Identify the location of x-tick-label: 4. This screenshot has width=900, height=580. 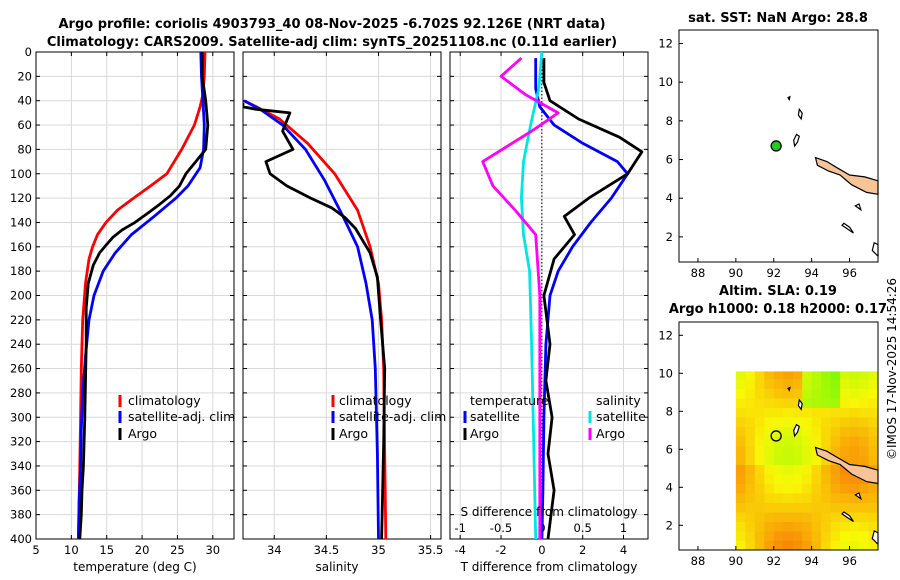
(623, 550).